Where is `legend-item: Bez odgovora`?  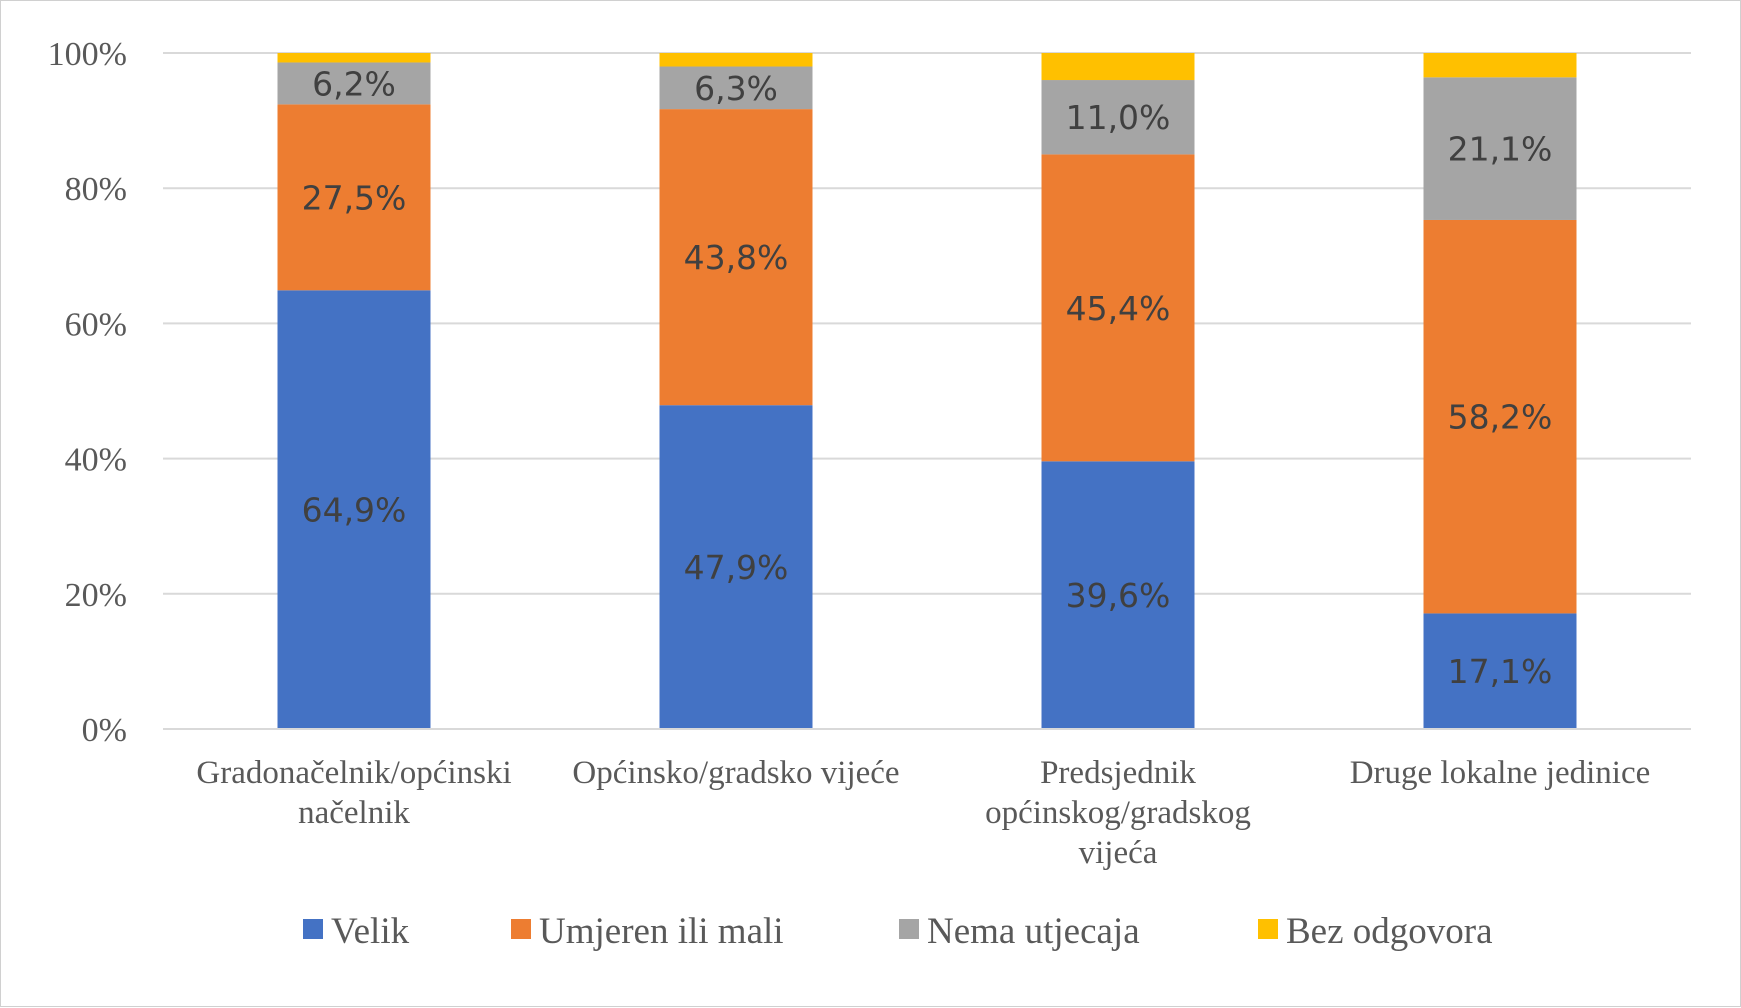 legend-item: Bez odgovora is located at coordinates (1375, 931).